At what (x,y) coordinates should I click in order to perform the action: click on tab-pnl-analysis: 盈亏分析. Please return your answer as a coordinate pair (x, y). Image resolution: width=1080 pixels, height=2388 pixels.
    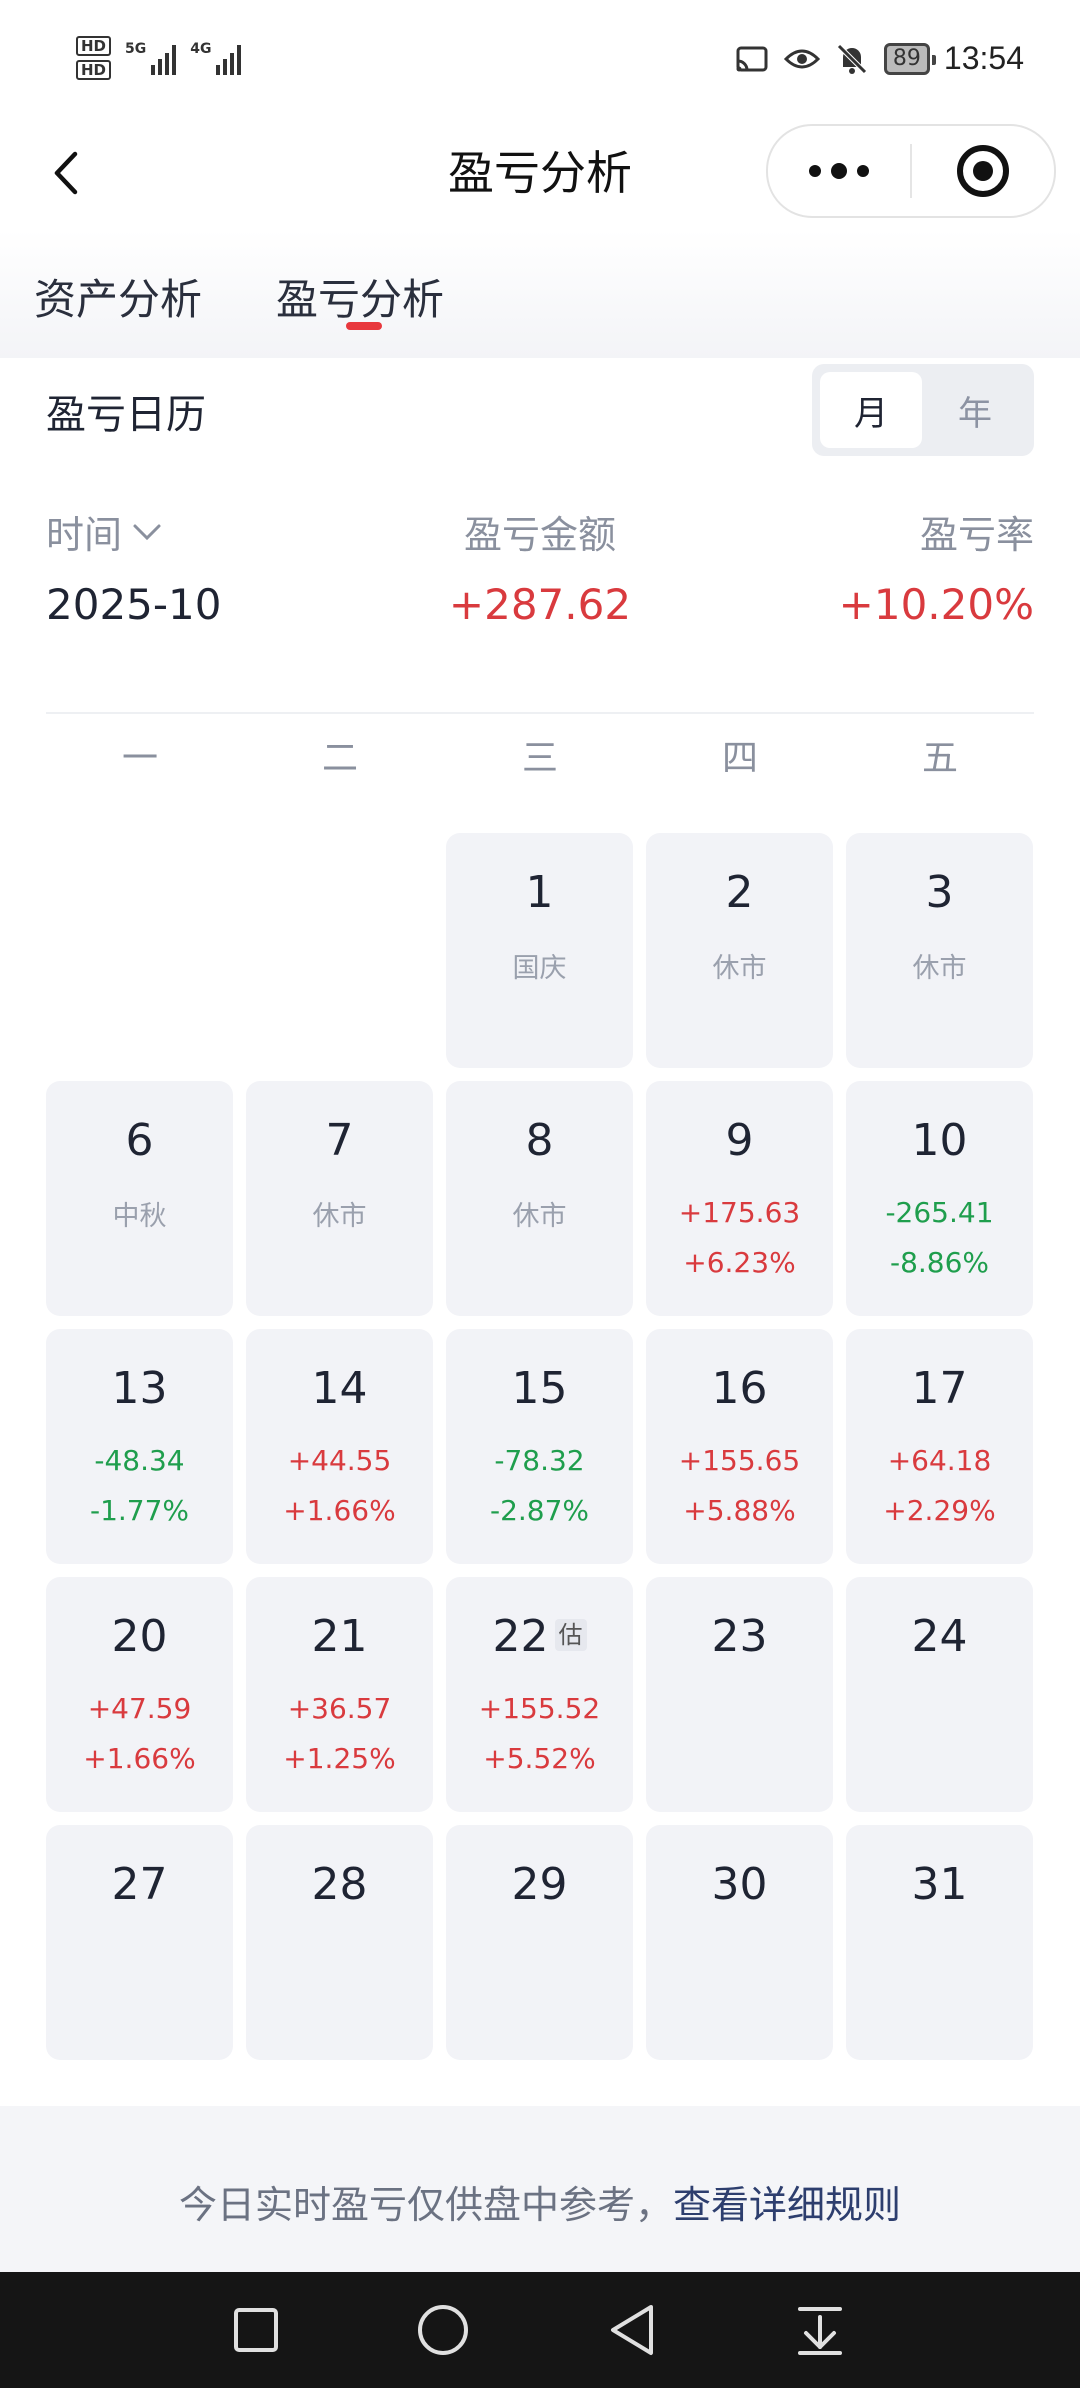
    Looking at the image, I should click on (360, 299).